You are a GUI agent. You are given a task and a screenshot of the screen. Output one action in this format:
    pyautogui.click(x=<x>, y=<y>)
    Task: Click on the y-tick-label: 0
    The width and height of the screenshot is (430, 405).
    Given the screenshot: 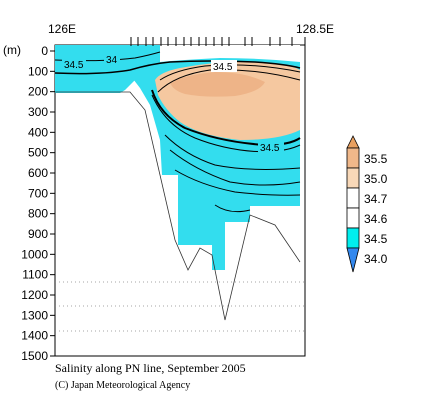 What is the action you would take?
    pyautogui.click(x=44, y=51)
    